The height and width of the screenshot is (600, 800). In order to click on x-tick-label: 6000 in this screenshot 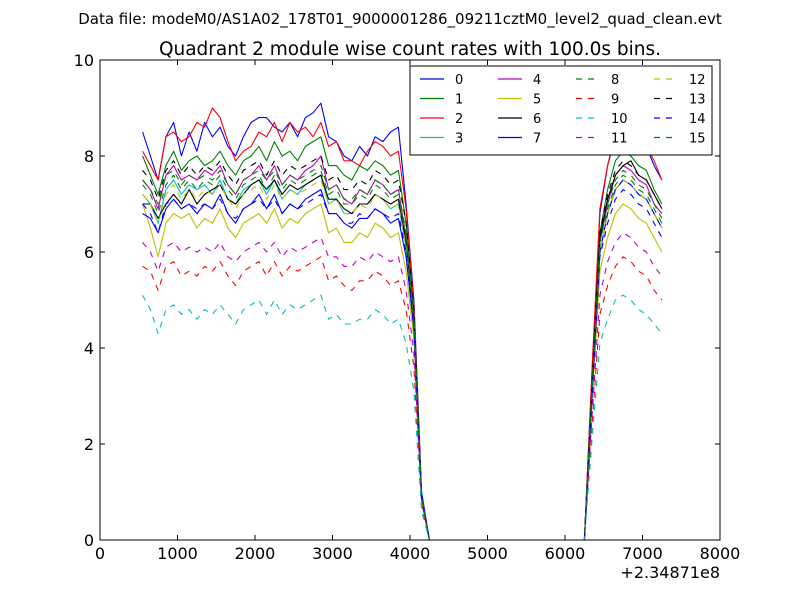, I will do `click(565, 553)`.